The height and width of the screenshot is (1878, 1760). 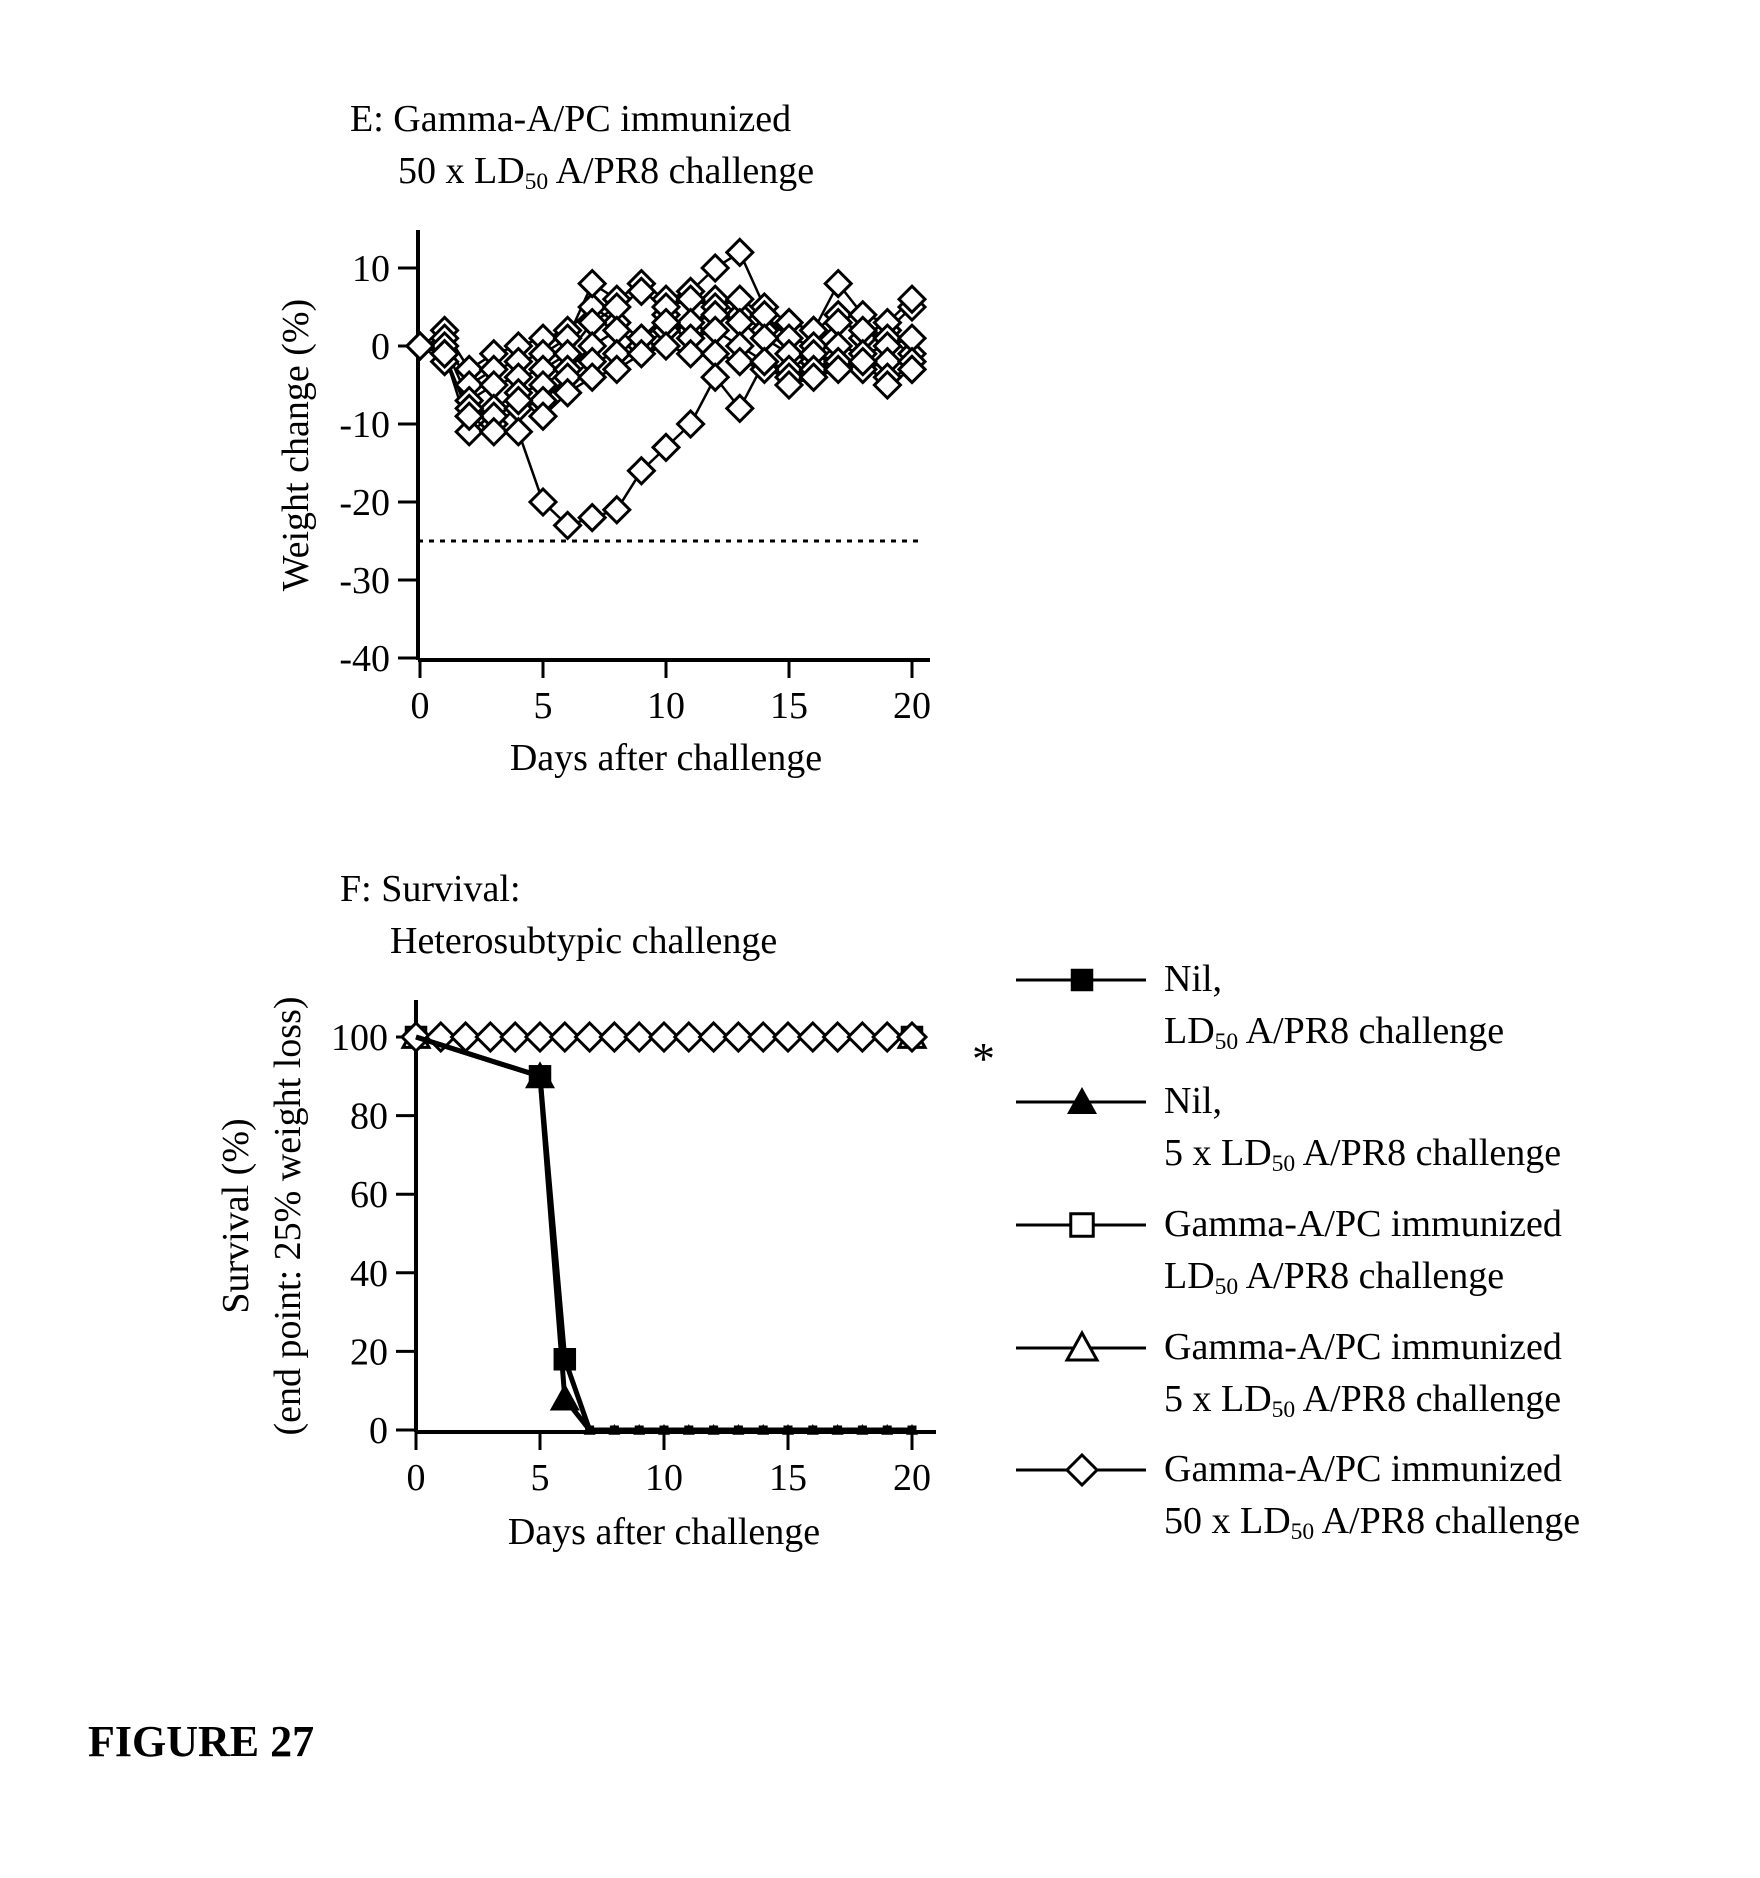 What do you see at coordinates (369, 1274) in the screenshot?
I see `chart-f-y-tick-label: 40` at bounding box center [369, 1274].